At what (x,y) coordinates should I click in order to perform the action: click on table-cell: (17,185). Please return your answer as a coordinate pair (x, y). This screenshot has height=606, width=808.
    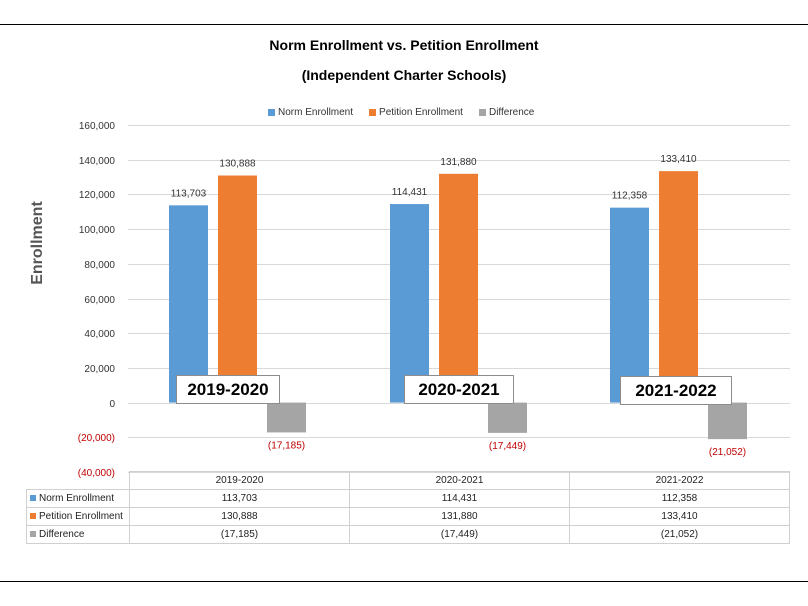
    Looking at the image, I should click on (239, 534).